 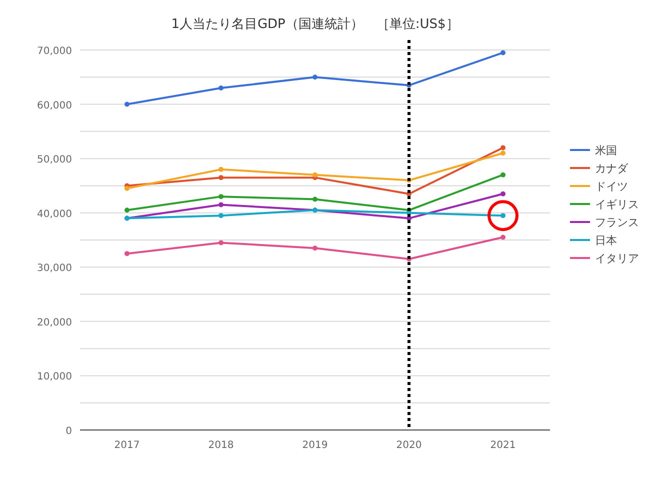 What do you see at coordinates (606, 240) in the screenshot?
I see `legend-label: 日本` at bounding box center [606, 240].